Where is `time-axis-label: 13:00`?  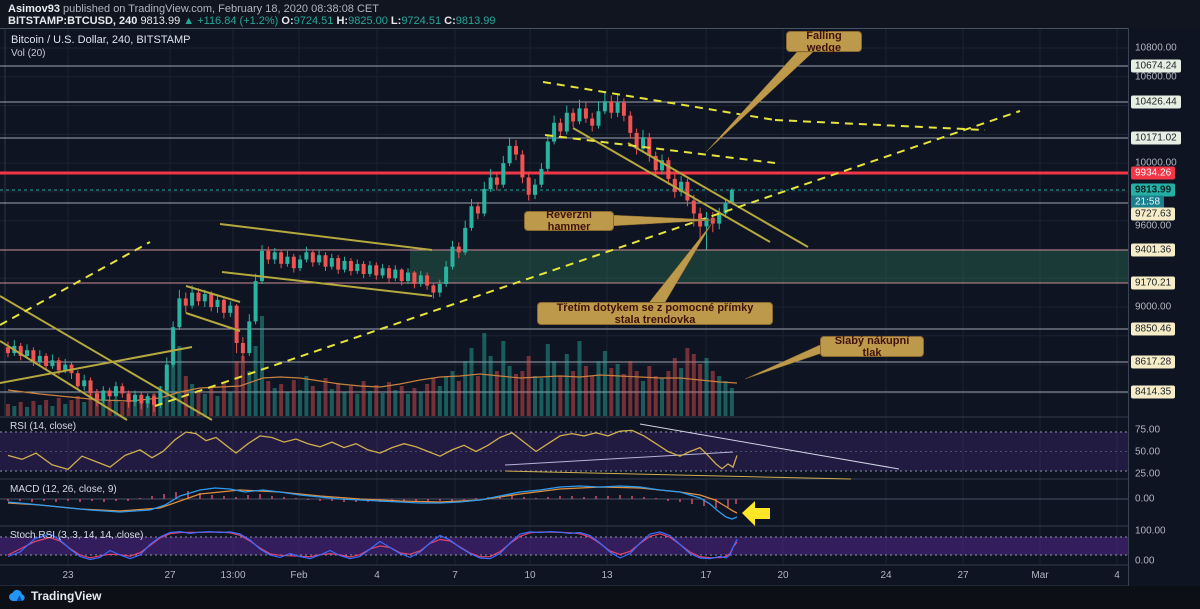
time-axis-label: 13:00 is located at coordinates (233, 575).